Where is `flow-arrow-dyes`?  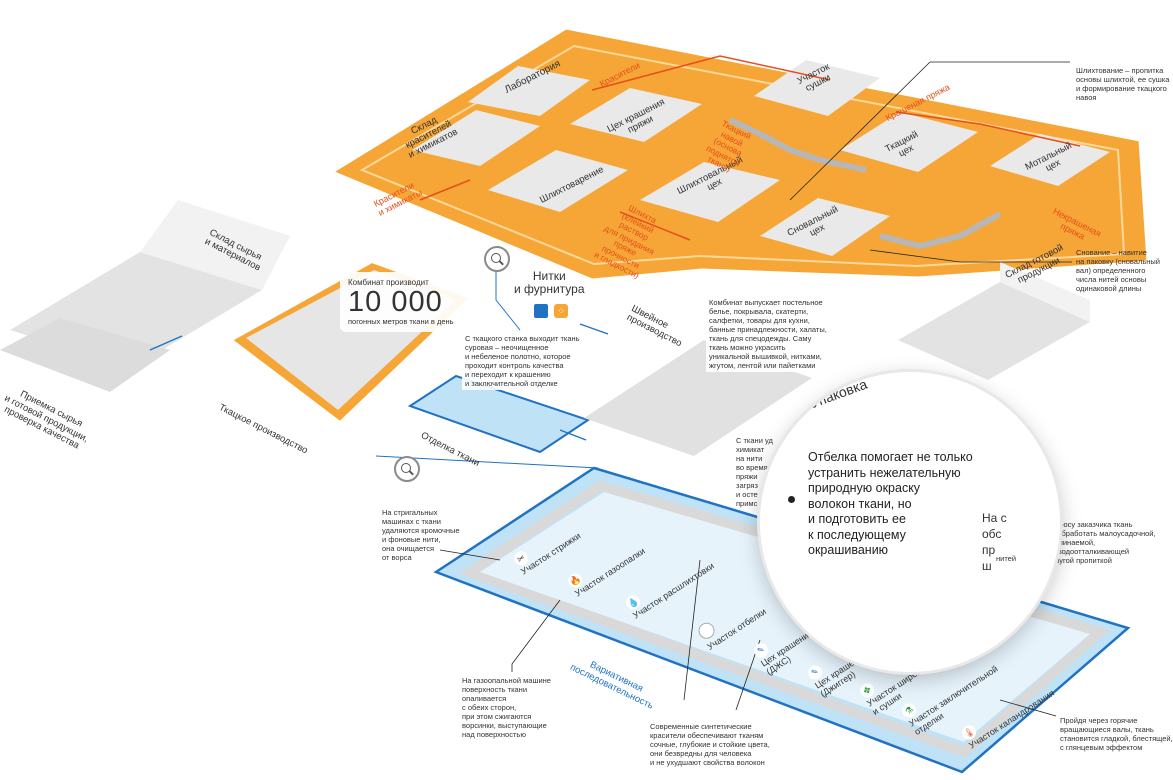 flow-arrow-dyes is located at coordinates (711, 73).